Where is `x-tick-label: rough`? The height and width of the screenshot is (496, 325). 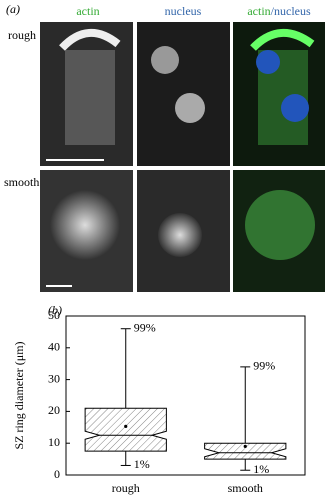
x-tick-label: rough is located at coordinates (126, 488).